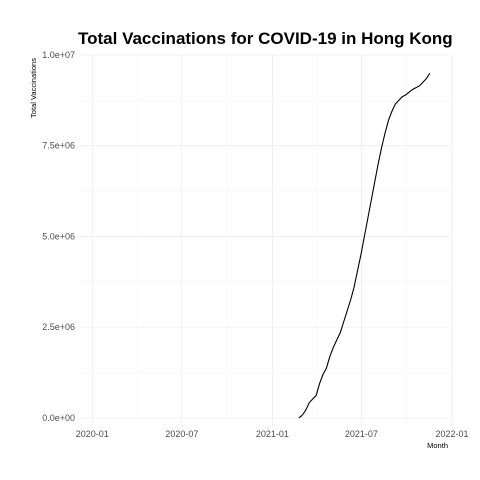 This screenshot has height=480, width=480. I want to click on x-tick-label: 2022-01, so click(451, 434).